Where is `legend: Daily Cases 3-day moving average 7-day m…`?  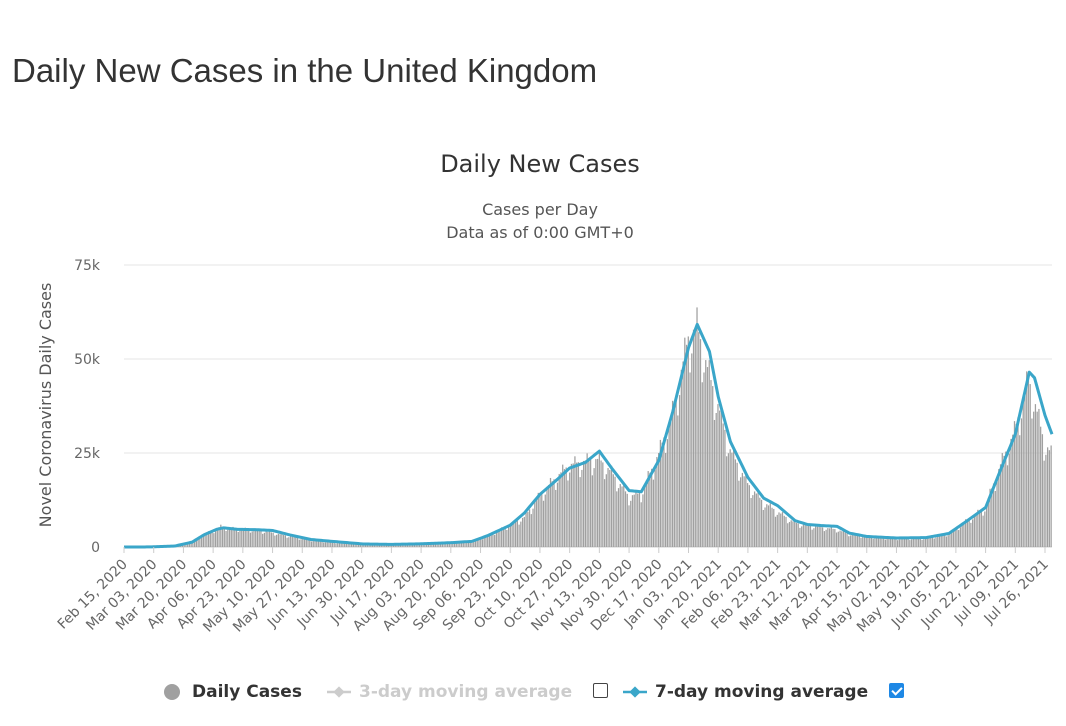 legend: Daily Cases 3-day moving average 7-day m… is located at coordinates (533, 692).